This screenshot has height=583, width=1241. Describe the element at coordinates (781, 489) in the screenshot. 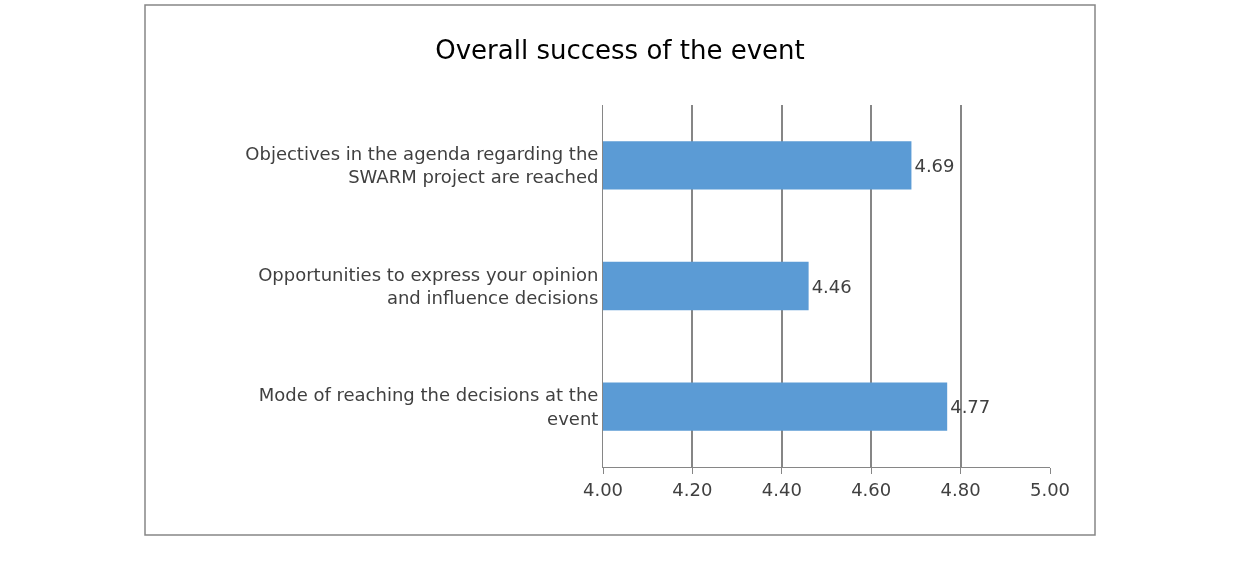

I see `x-tick-label: 4.40` at that location.